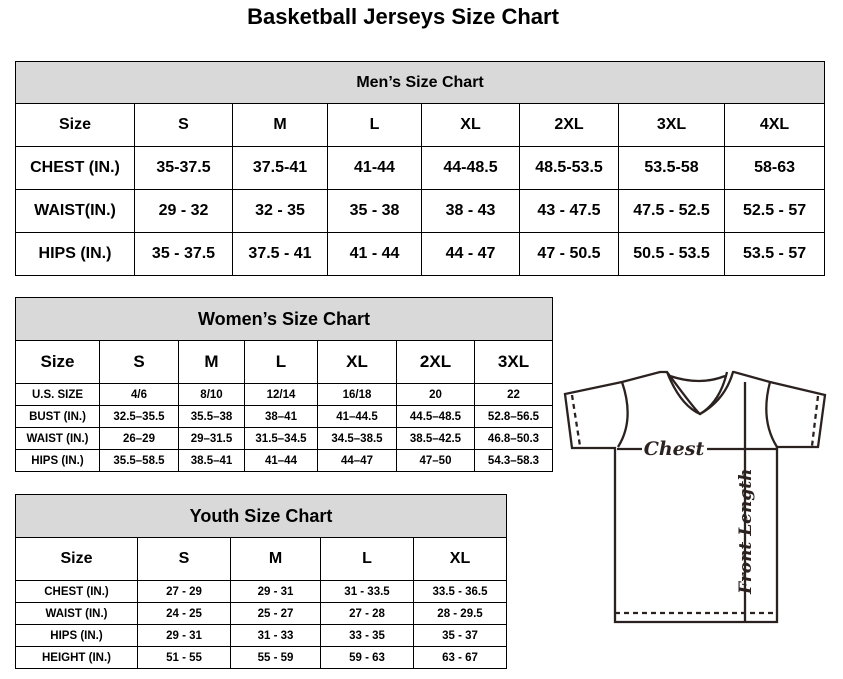 The height and width of the screenshot is (679, 843). I want to click on column-header: 2XL, so click(435, 362).